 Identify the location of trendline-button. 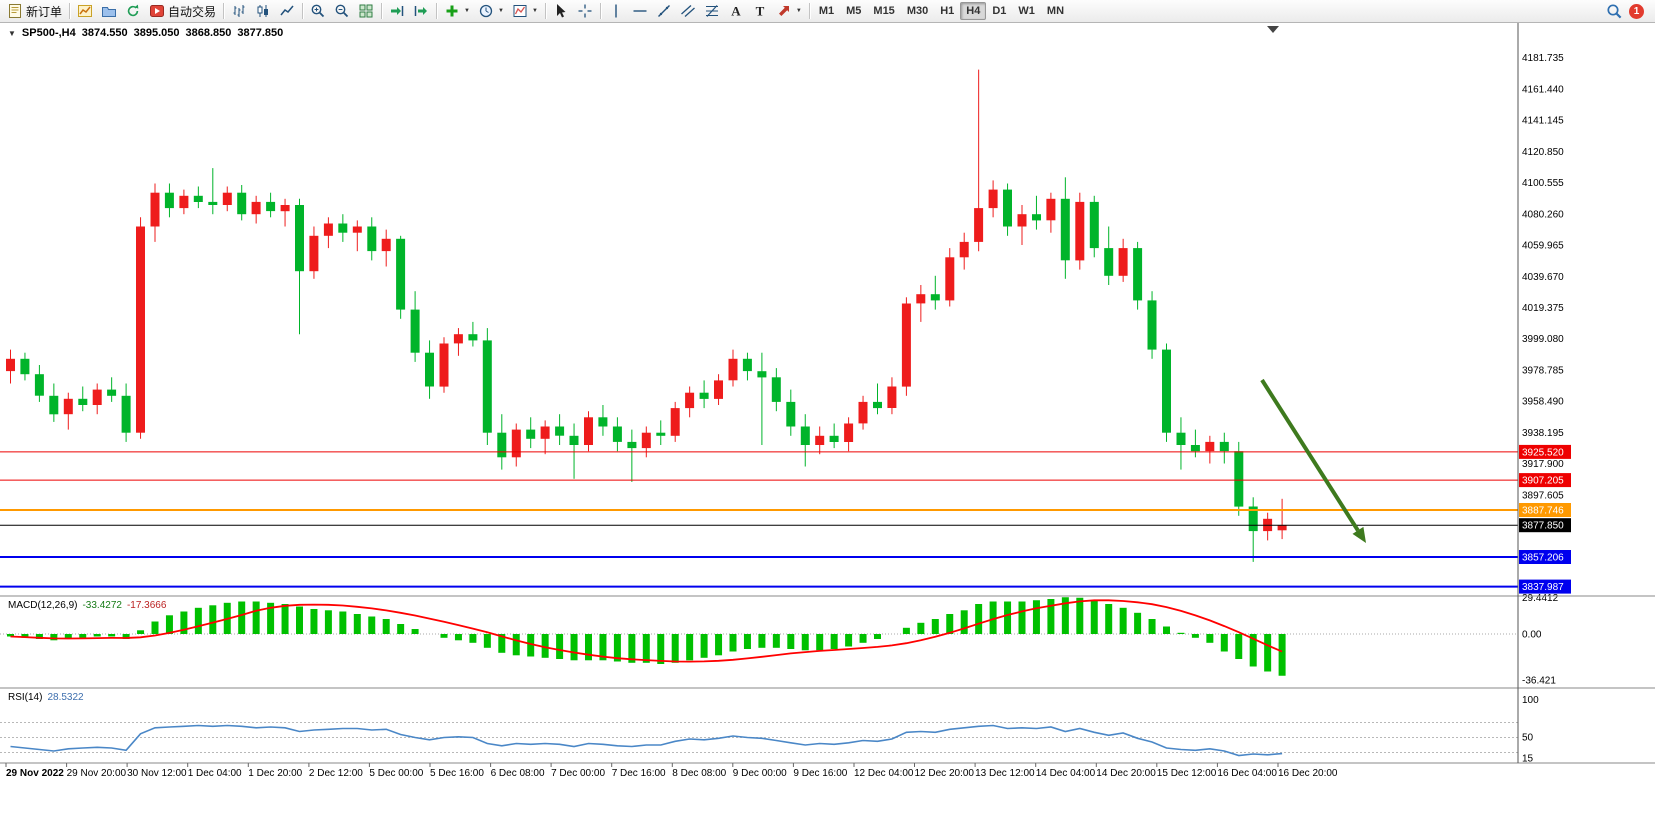
(664, 11).